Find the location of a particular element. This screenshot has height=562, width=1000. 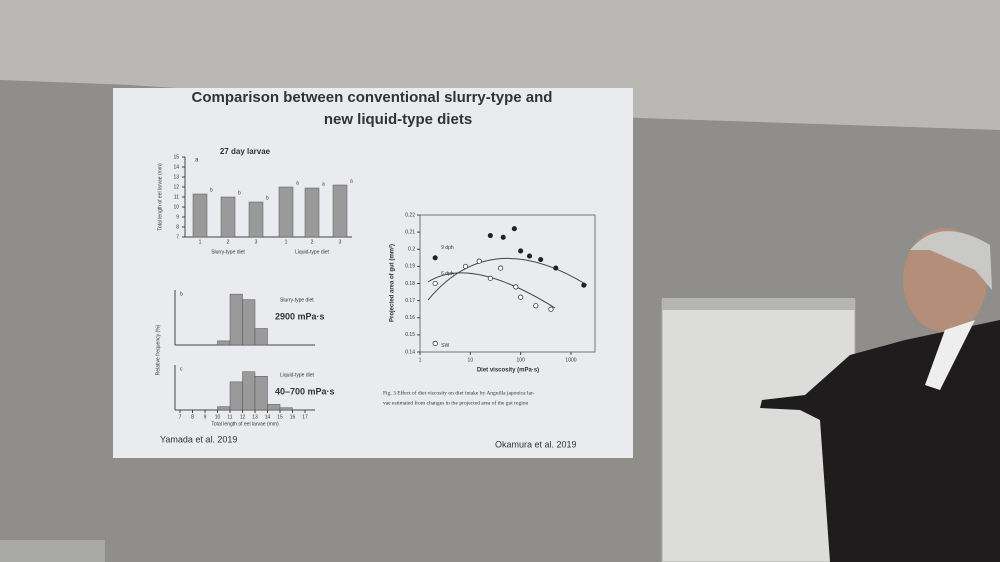

x-tick-label: 100 is located at coordinates (520, 360).